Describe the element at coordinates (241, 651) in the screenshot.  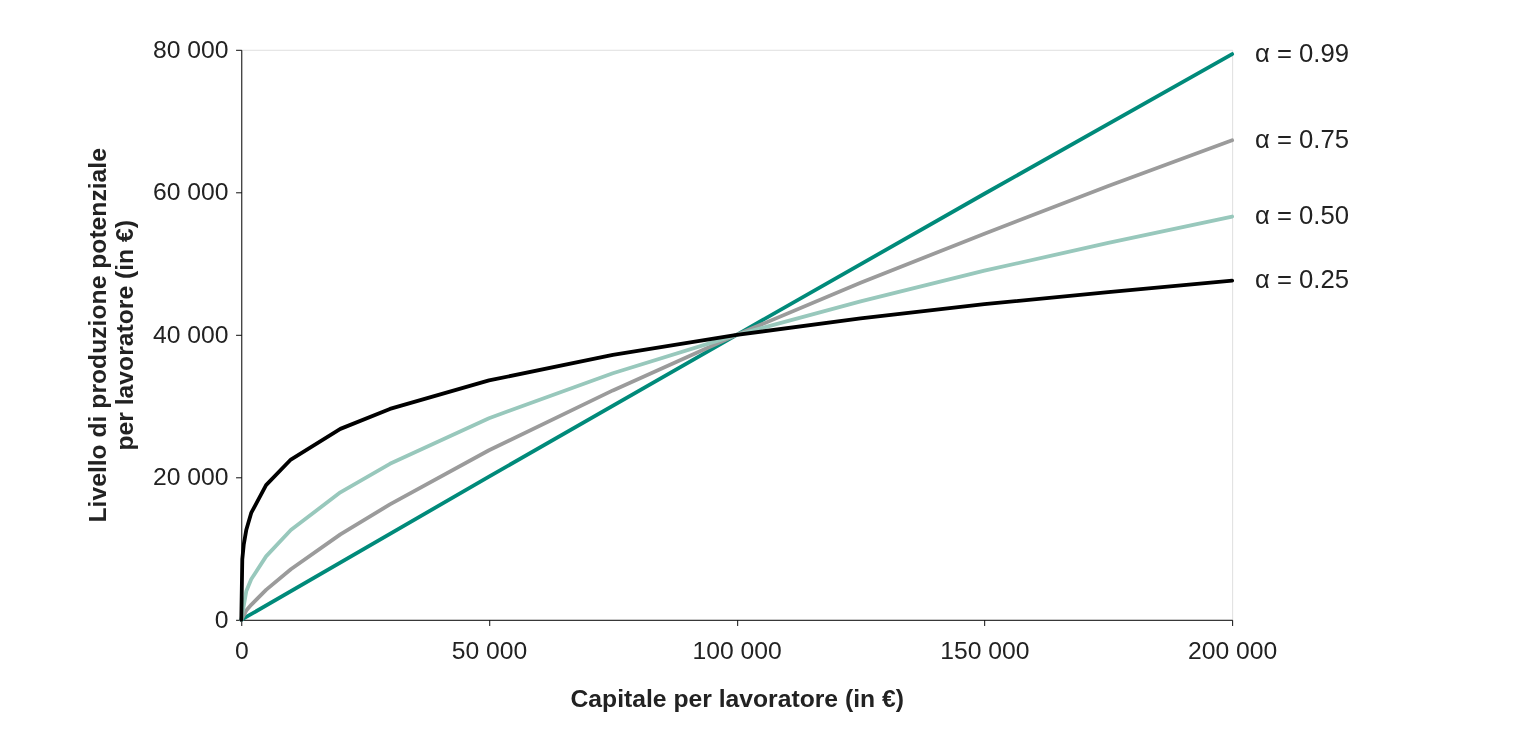
I see `x-tick-label: 0` at that location.